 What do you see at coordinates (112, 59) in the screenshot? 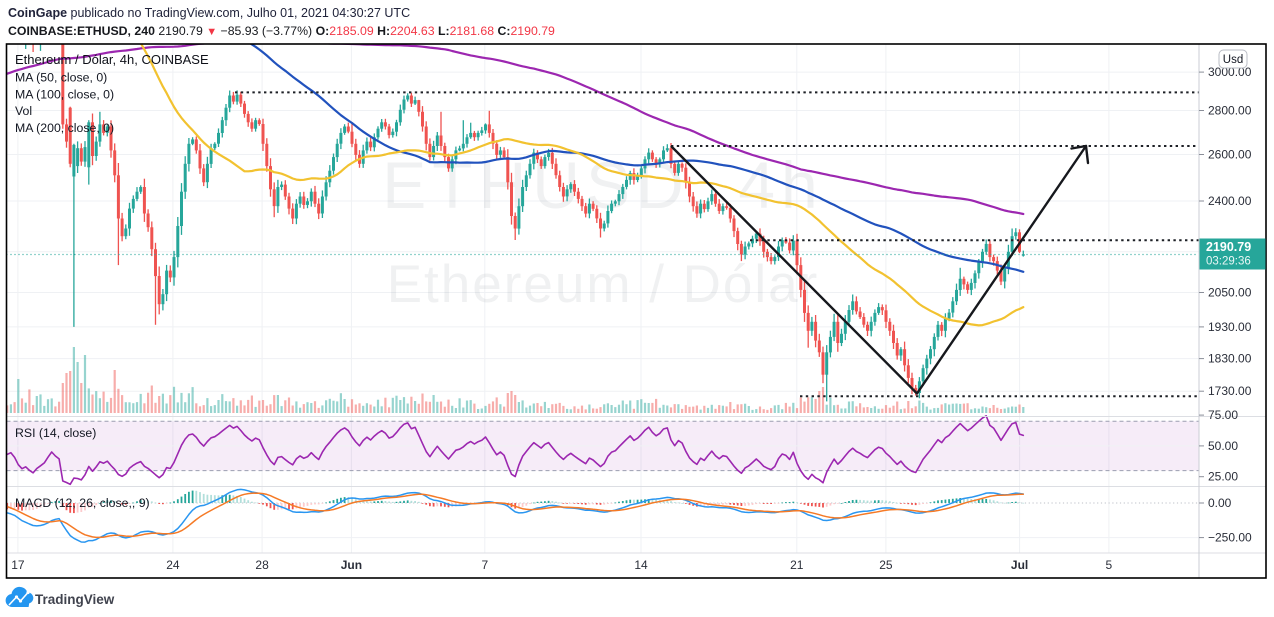
I see `svg-text: Ethereum / Dólar, 4h, COINBASE` at bounding box center [112, 59].